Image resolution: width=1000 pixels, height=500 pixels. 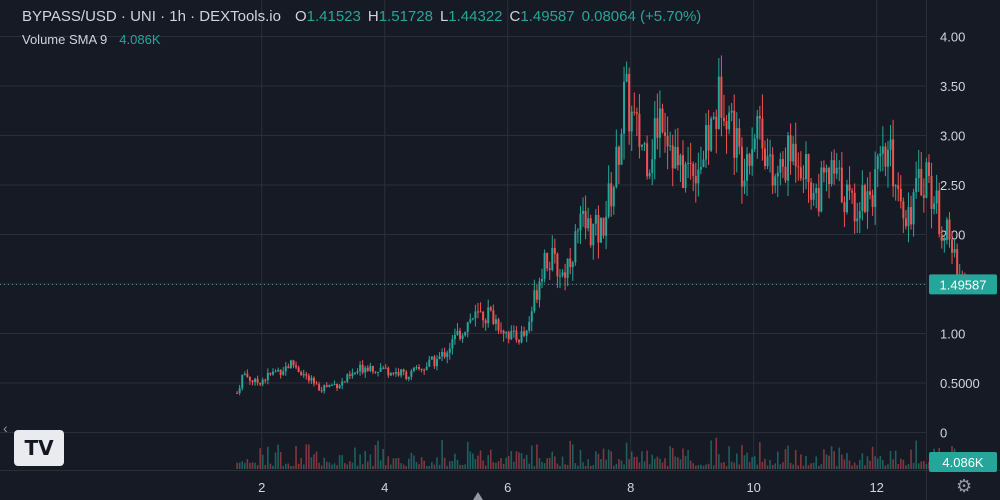 I want to click on volume-tag-label: 4.086K, so click(x=963, y=462).